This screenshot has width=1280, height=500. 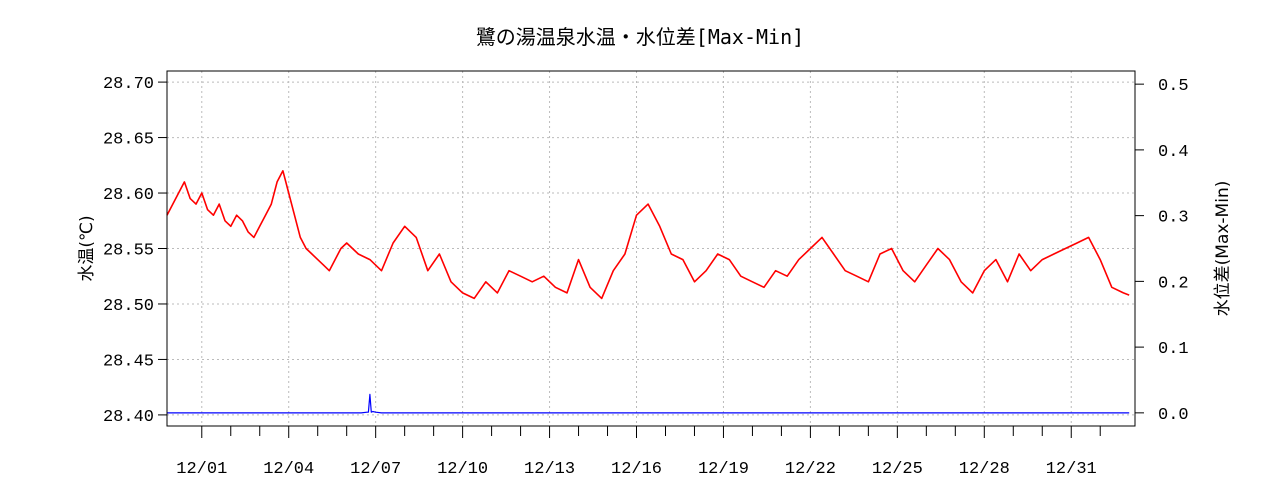 What do you see at coordinates (288, 469) in the screenshot?
I see `x-tick-label: 12/04` at bounding box center [288, 469].